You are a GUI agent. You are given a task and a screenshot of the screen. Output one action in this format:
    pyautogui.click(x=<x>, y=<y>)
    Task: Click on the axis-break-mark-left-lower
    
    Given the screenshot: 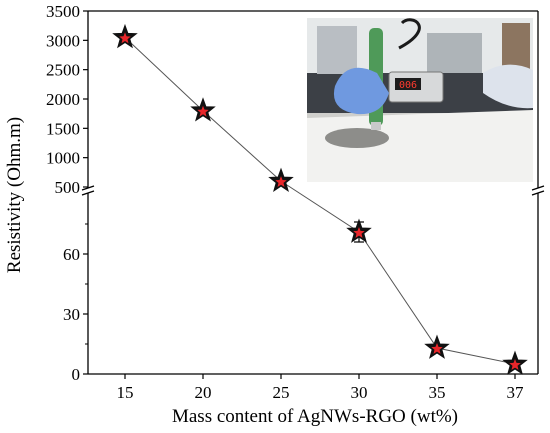 What is the action you would take?
    pyautogui.click(x=88, y=193)
    